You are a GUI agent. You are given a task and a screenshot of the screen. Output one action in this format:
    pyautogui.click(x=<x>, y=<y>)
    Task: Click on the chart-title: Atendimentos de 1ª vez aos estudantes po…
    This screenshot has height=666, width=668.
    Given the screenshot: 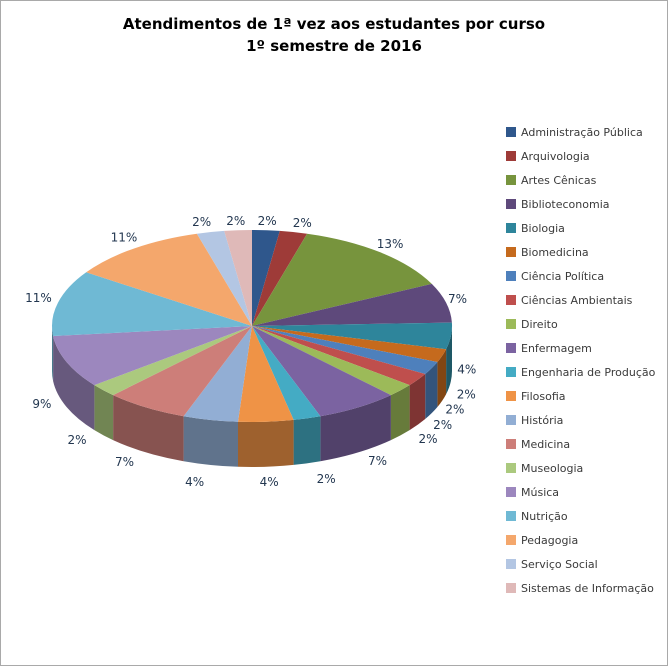 What is the action you would take?
    pyautogui.click(x=334, y=35)
    